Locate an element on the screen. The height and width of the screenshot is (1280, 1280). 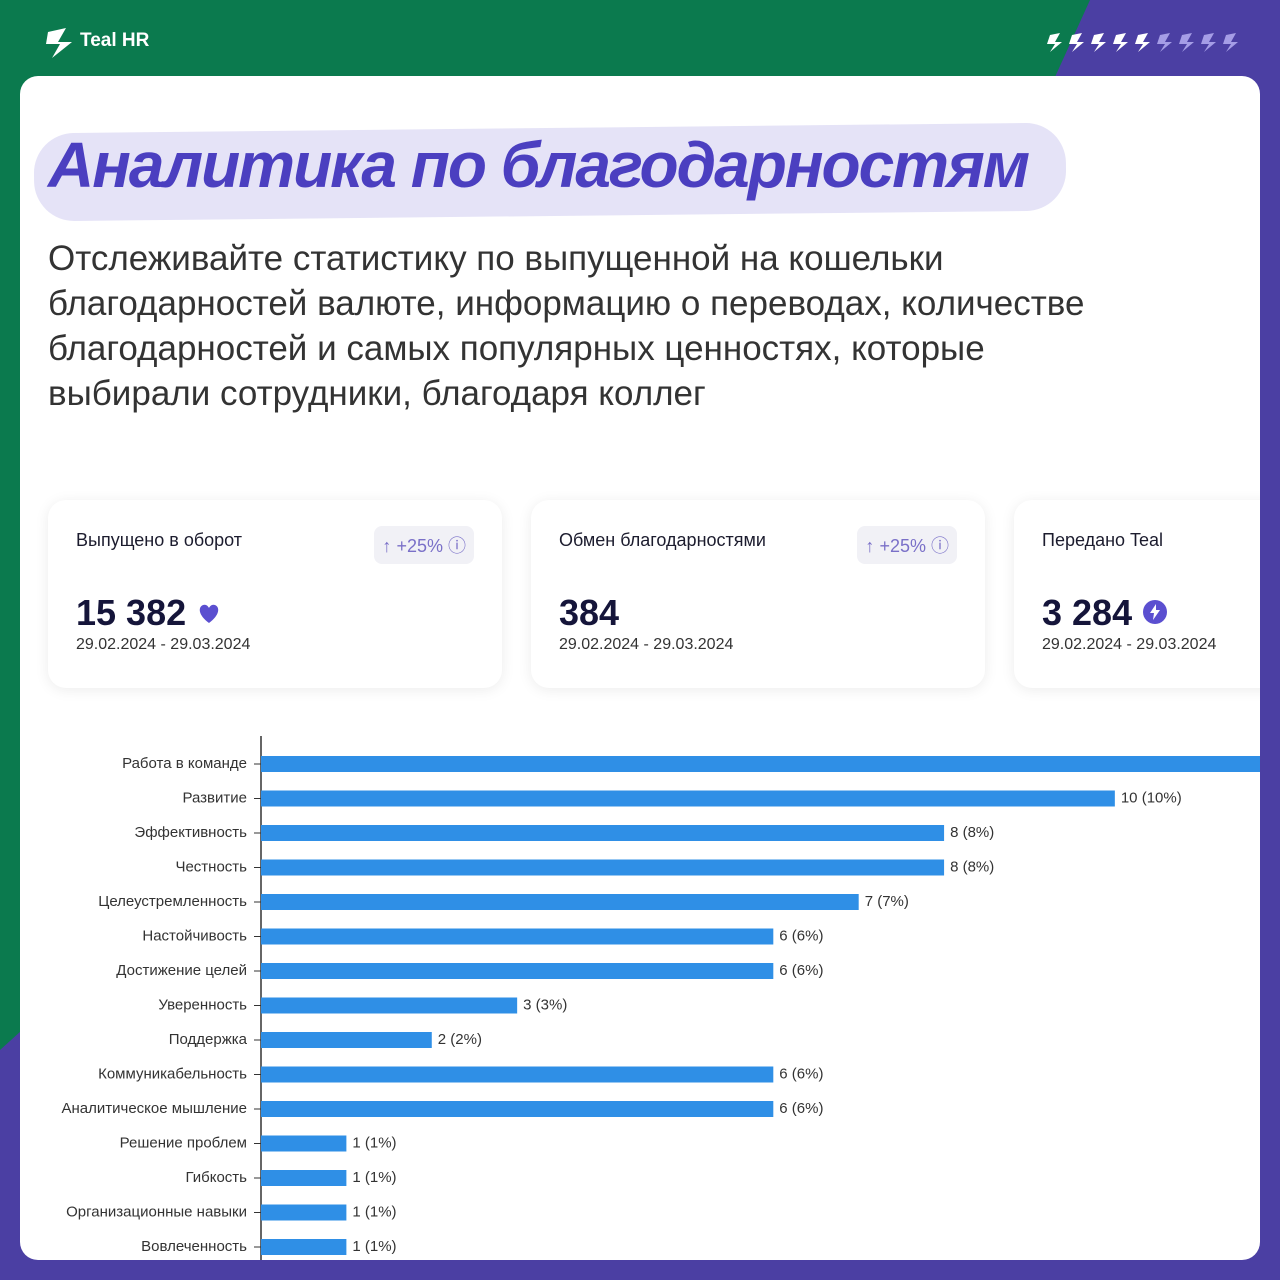
stat-value: 384 is located at coordinates (589, 613).